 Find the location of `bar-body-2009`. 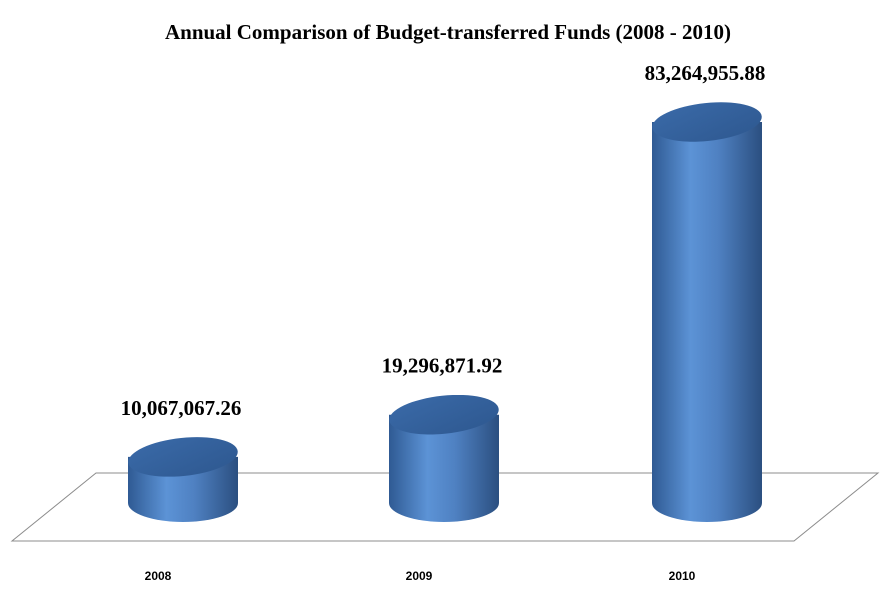

bar-body-2009 is located at coordinates (444, 468).